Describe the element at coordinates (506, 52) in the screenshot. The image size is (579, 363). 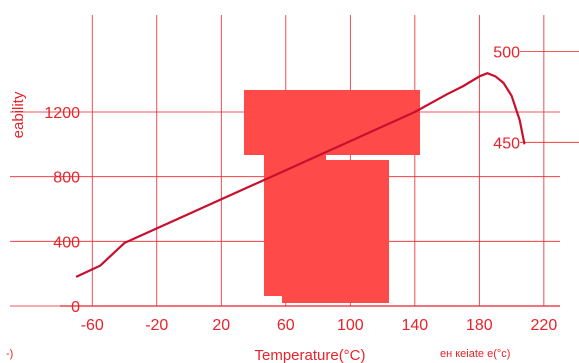
I see `y-right-tick-label: 500` at that location.